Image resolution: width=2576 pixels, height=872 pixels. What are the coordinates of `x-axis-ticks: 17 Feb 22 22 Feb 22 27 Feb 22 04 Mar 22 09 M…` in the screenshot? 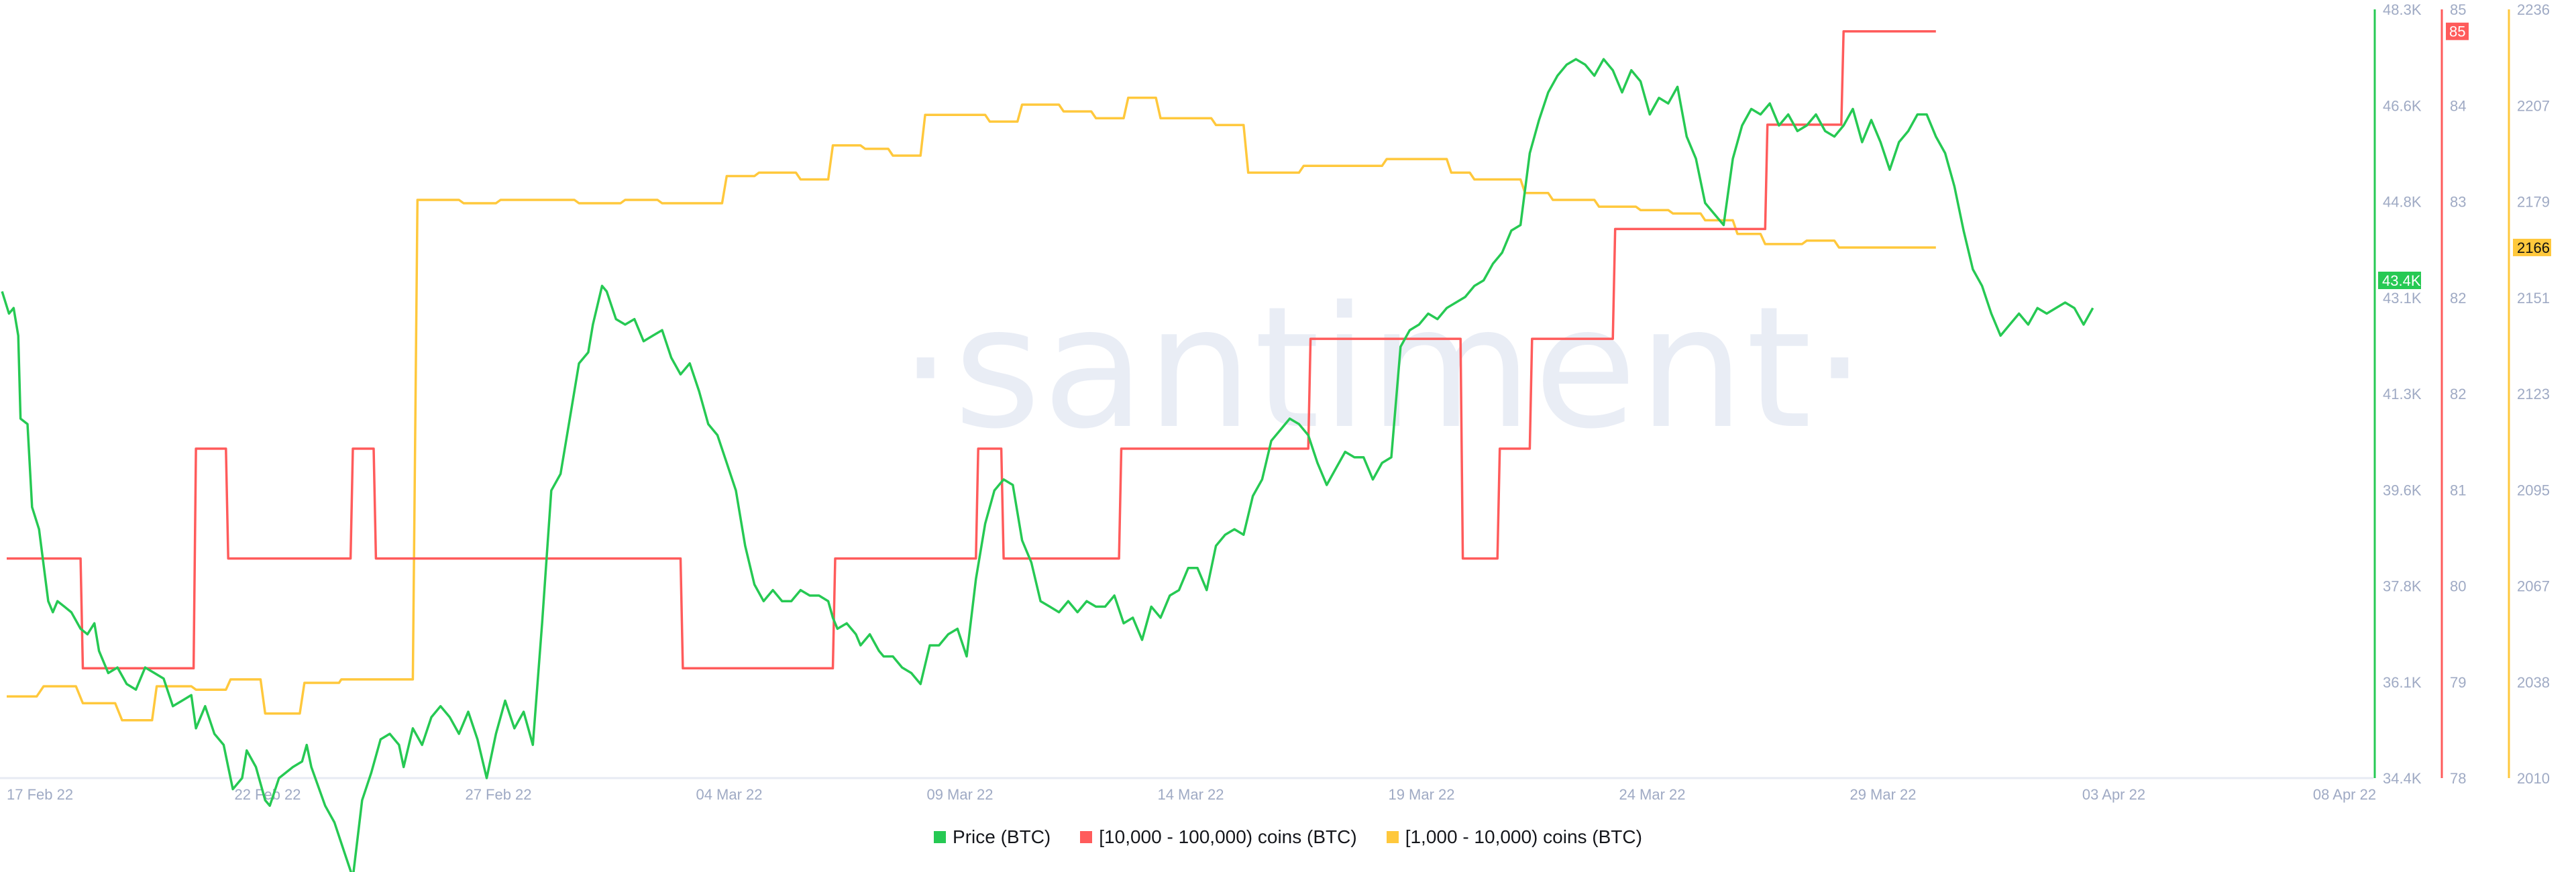 It's located at (1191, 795).